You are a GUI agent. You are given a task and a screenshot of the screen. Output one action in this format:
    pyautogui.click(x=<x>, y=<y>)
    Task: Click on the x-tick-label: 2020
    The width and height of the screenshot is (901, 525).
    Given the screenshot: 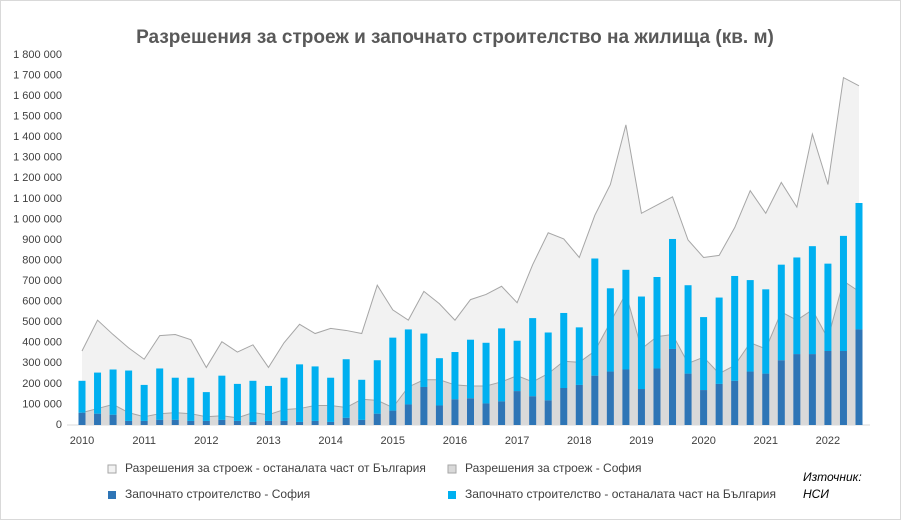 What is the action you would take?
    pyautogui.click(x=703, y=441)
    